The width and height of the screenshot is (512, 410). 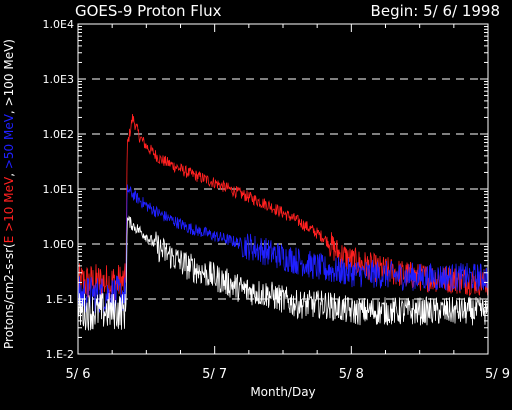 What do you see at coordinates (214, 374) in the screenshot?
I see `x-tick-label: 5/ 7` at bounding box center [214, 374].